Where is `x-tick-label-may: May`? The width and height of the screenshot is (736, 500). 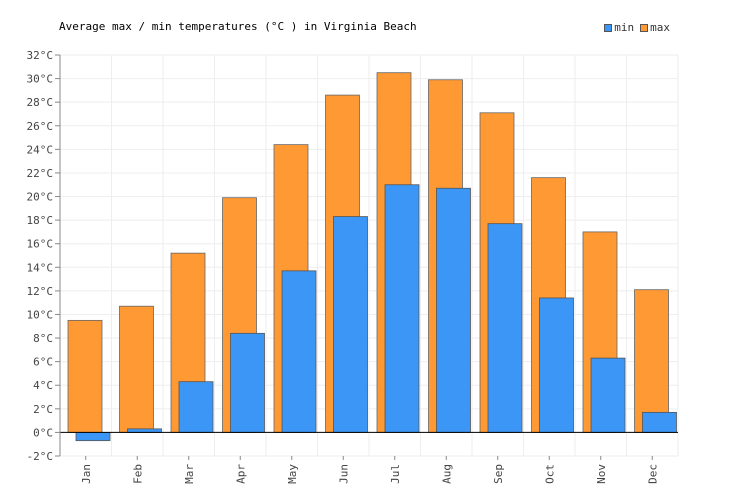 x-tick-label-may: May is located at coordinates (292, 474).